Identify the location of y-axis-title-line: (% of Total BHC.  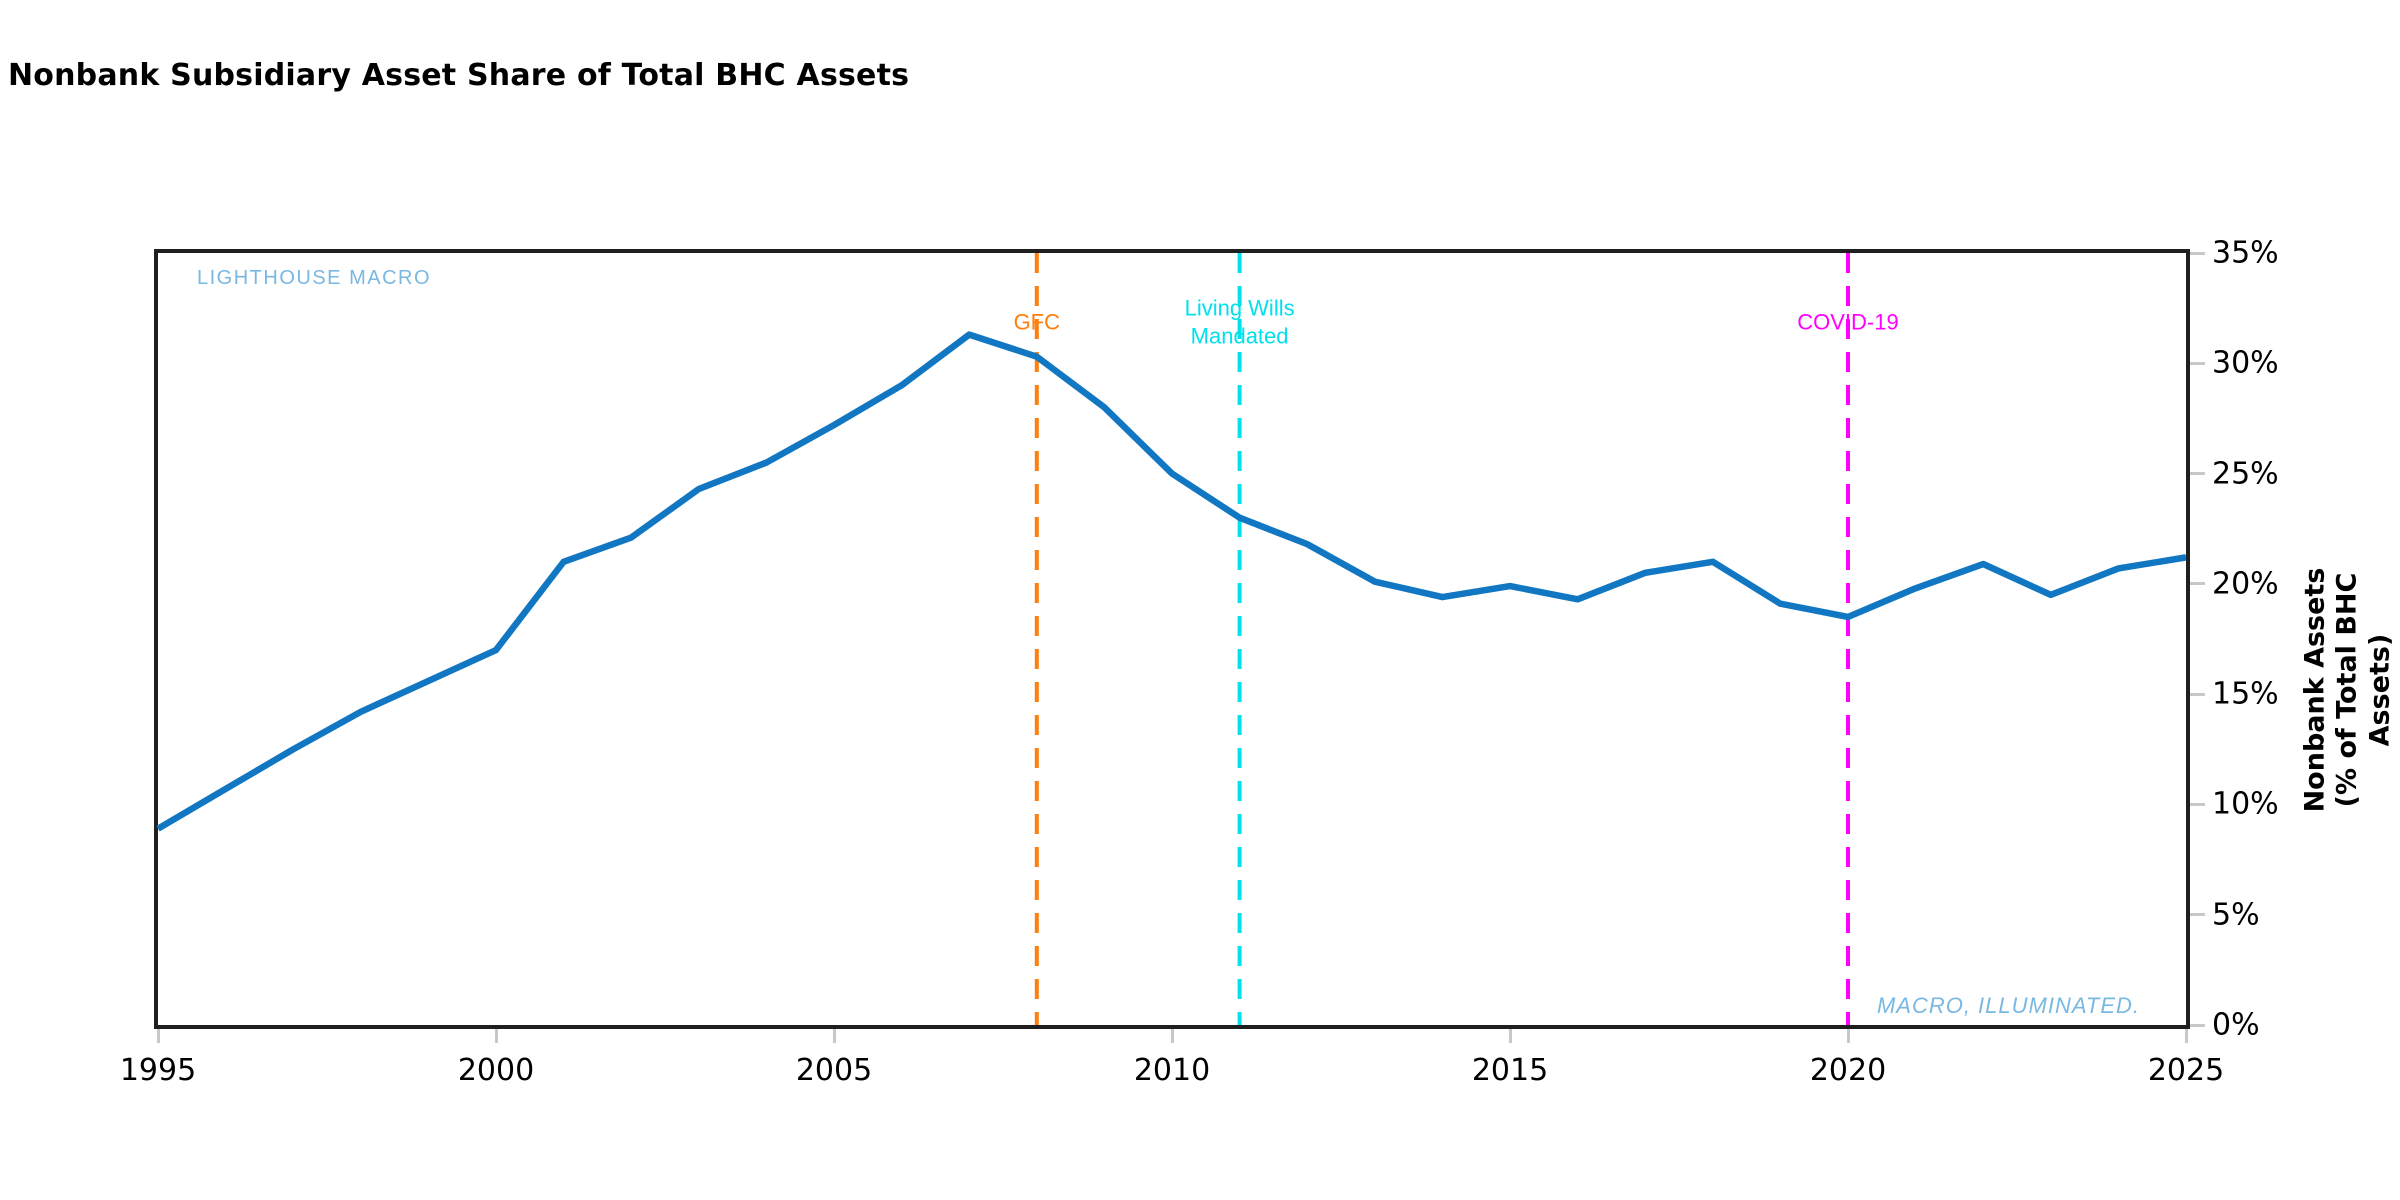
(2347, 690).